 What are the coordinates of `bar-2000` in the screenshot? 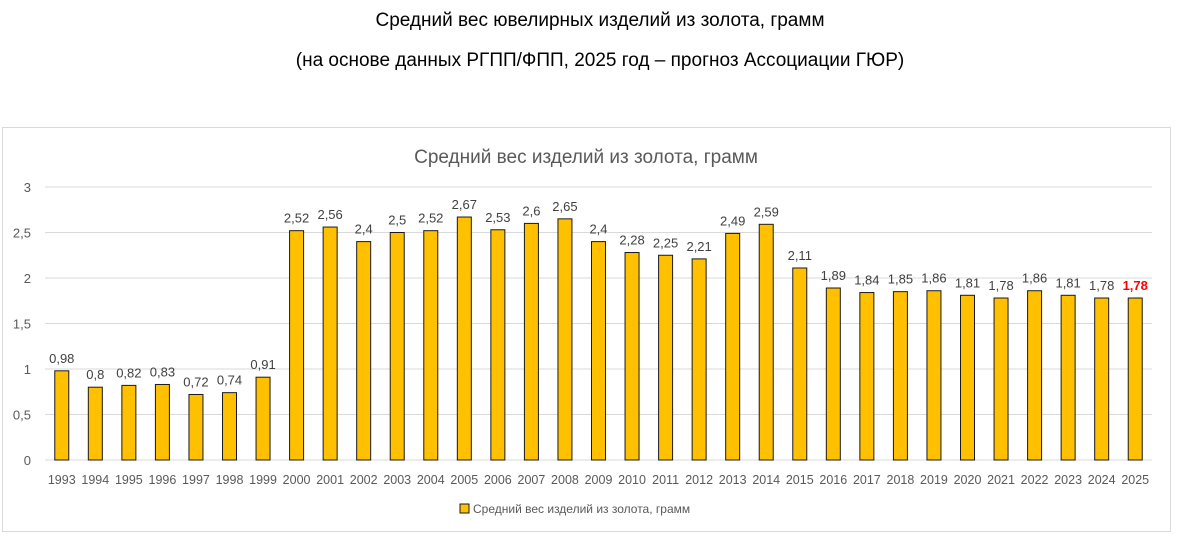 It's located at (297, 345).